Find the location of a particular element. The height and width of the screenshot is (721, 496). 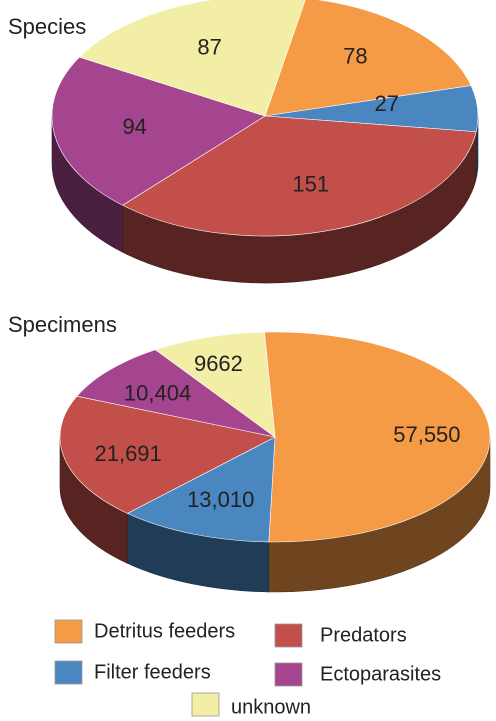

species-slice-unknown is located at coordinates (192, 58).